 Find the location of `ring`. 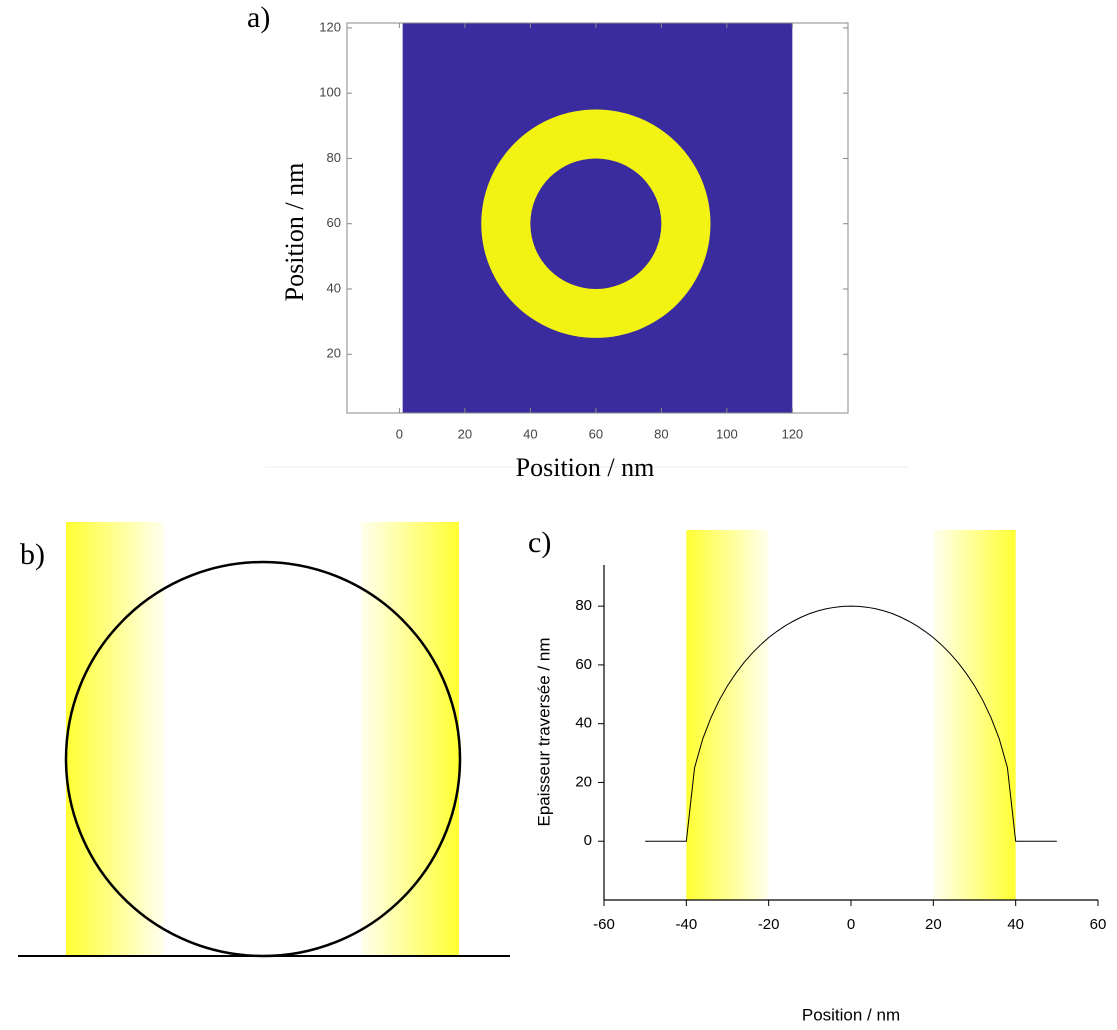

ring is located at coordinates (596, 223).